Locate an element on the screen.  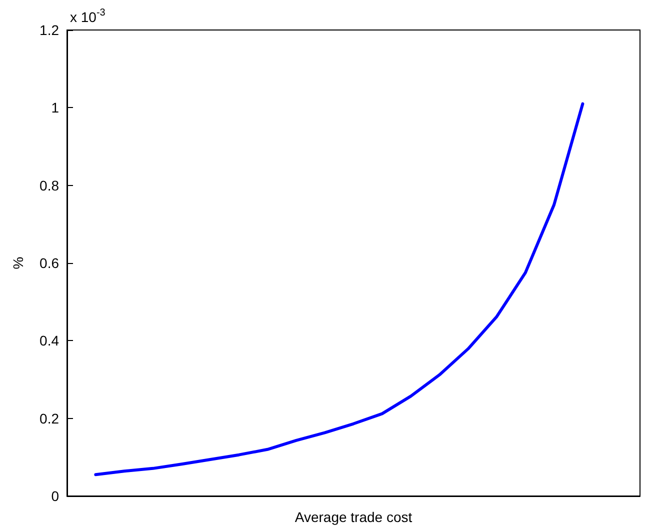
y-tick-label: 0.6 is located at coordinates (50, 263).